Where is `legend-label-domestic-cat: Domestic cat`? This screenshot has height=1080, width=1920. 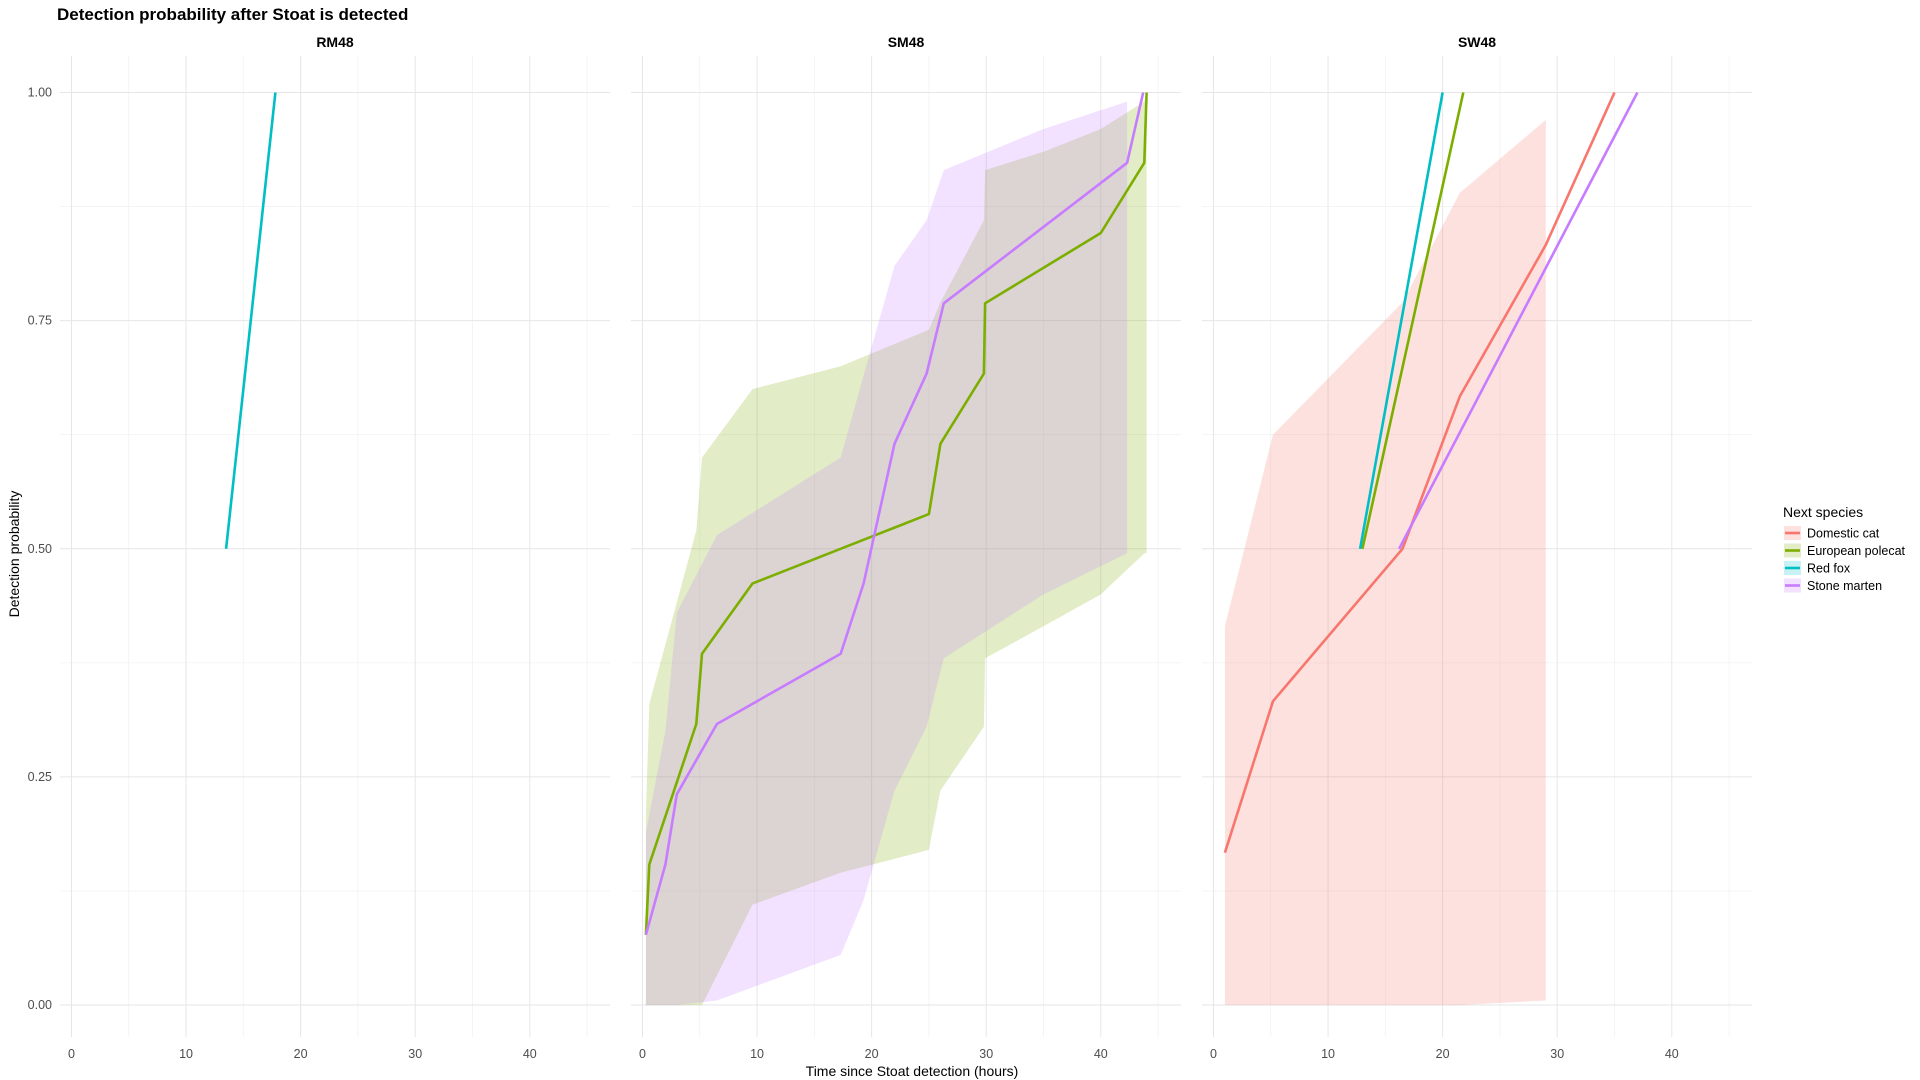
legend-label-domestic-cat: Domestic cat is located at coordinates (1843, 534).